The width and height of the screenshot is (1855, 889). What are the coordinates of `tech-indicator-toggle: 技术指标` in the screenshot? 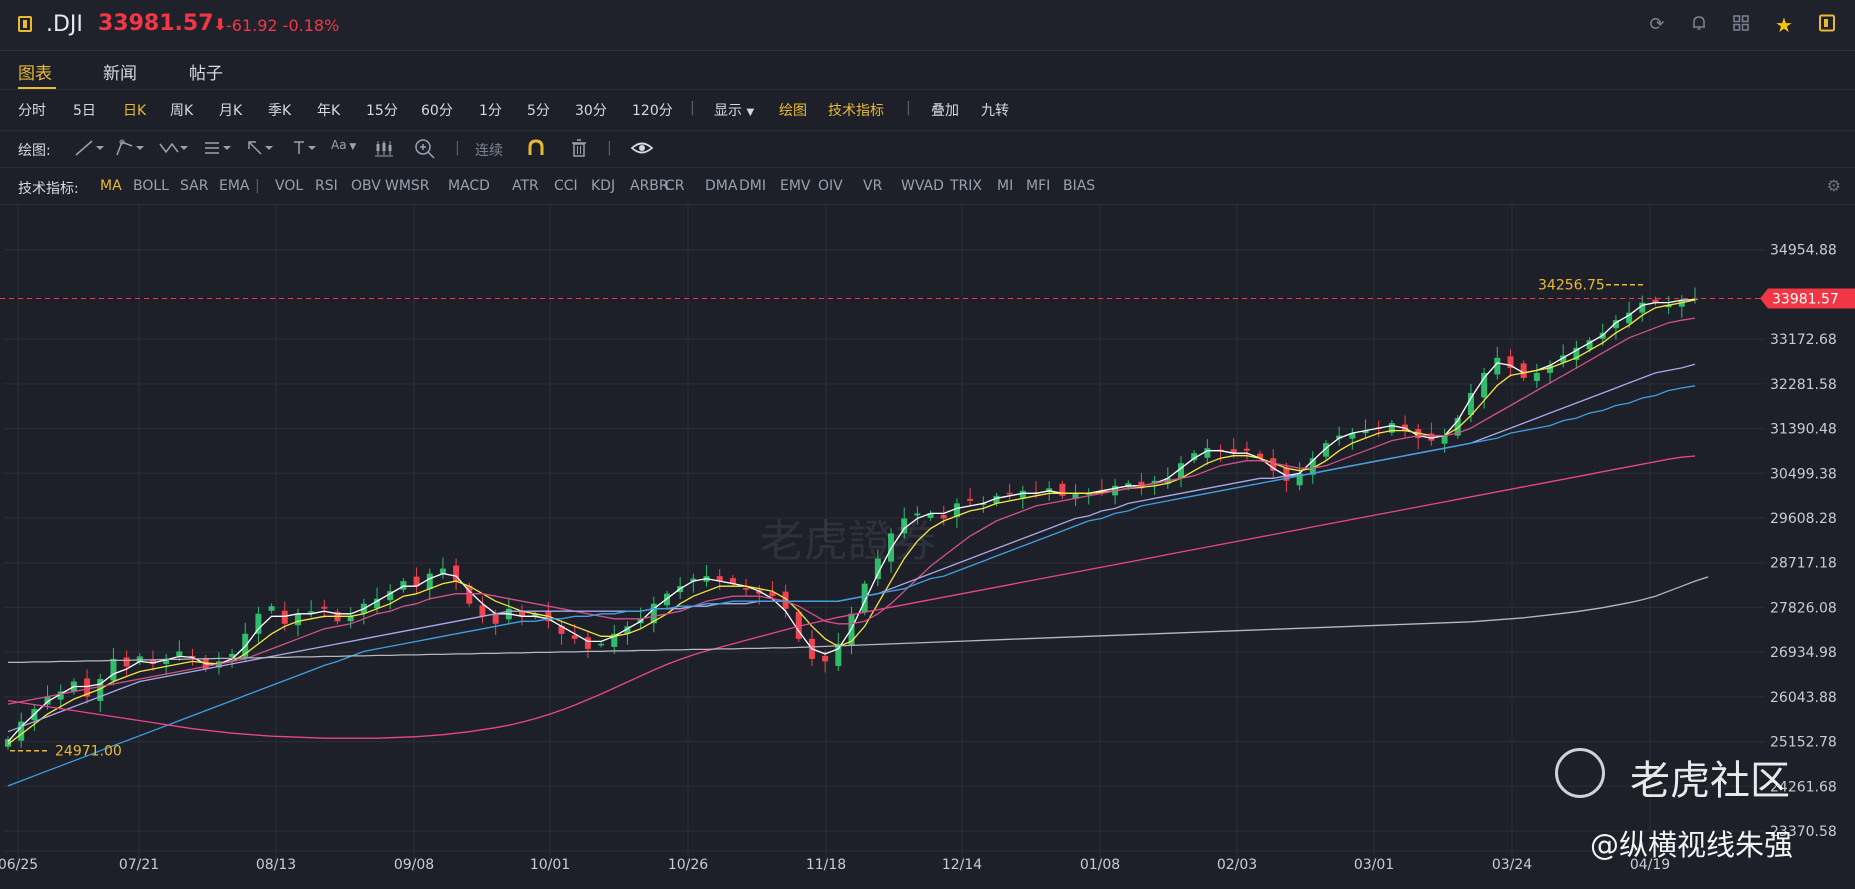 It's located at (856, 111).